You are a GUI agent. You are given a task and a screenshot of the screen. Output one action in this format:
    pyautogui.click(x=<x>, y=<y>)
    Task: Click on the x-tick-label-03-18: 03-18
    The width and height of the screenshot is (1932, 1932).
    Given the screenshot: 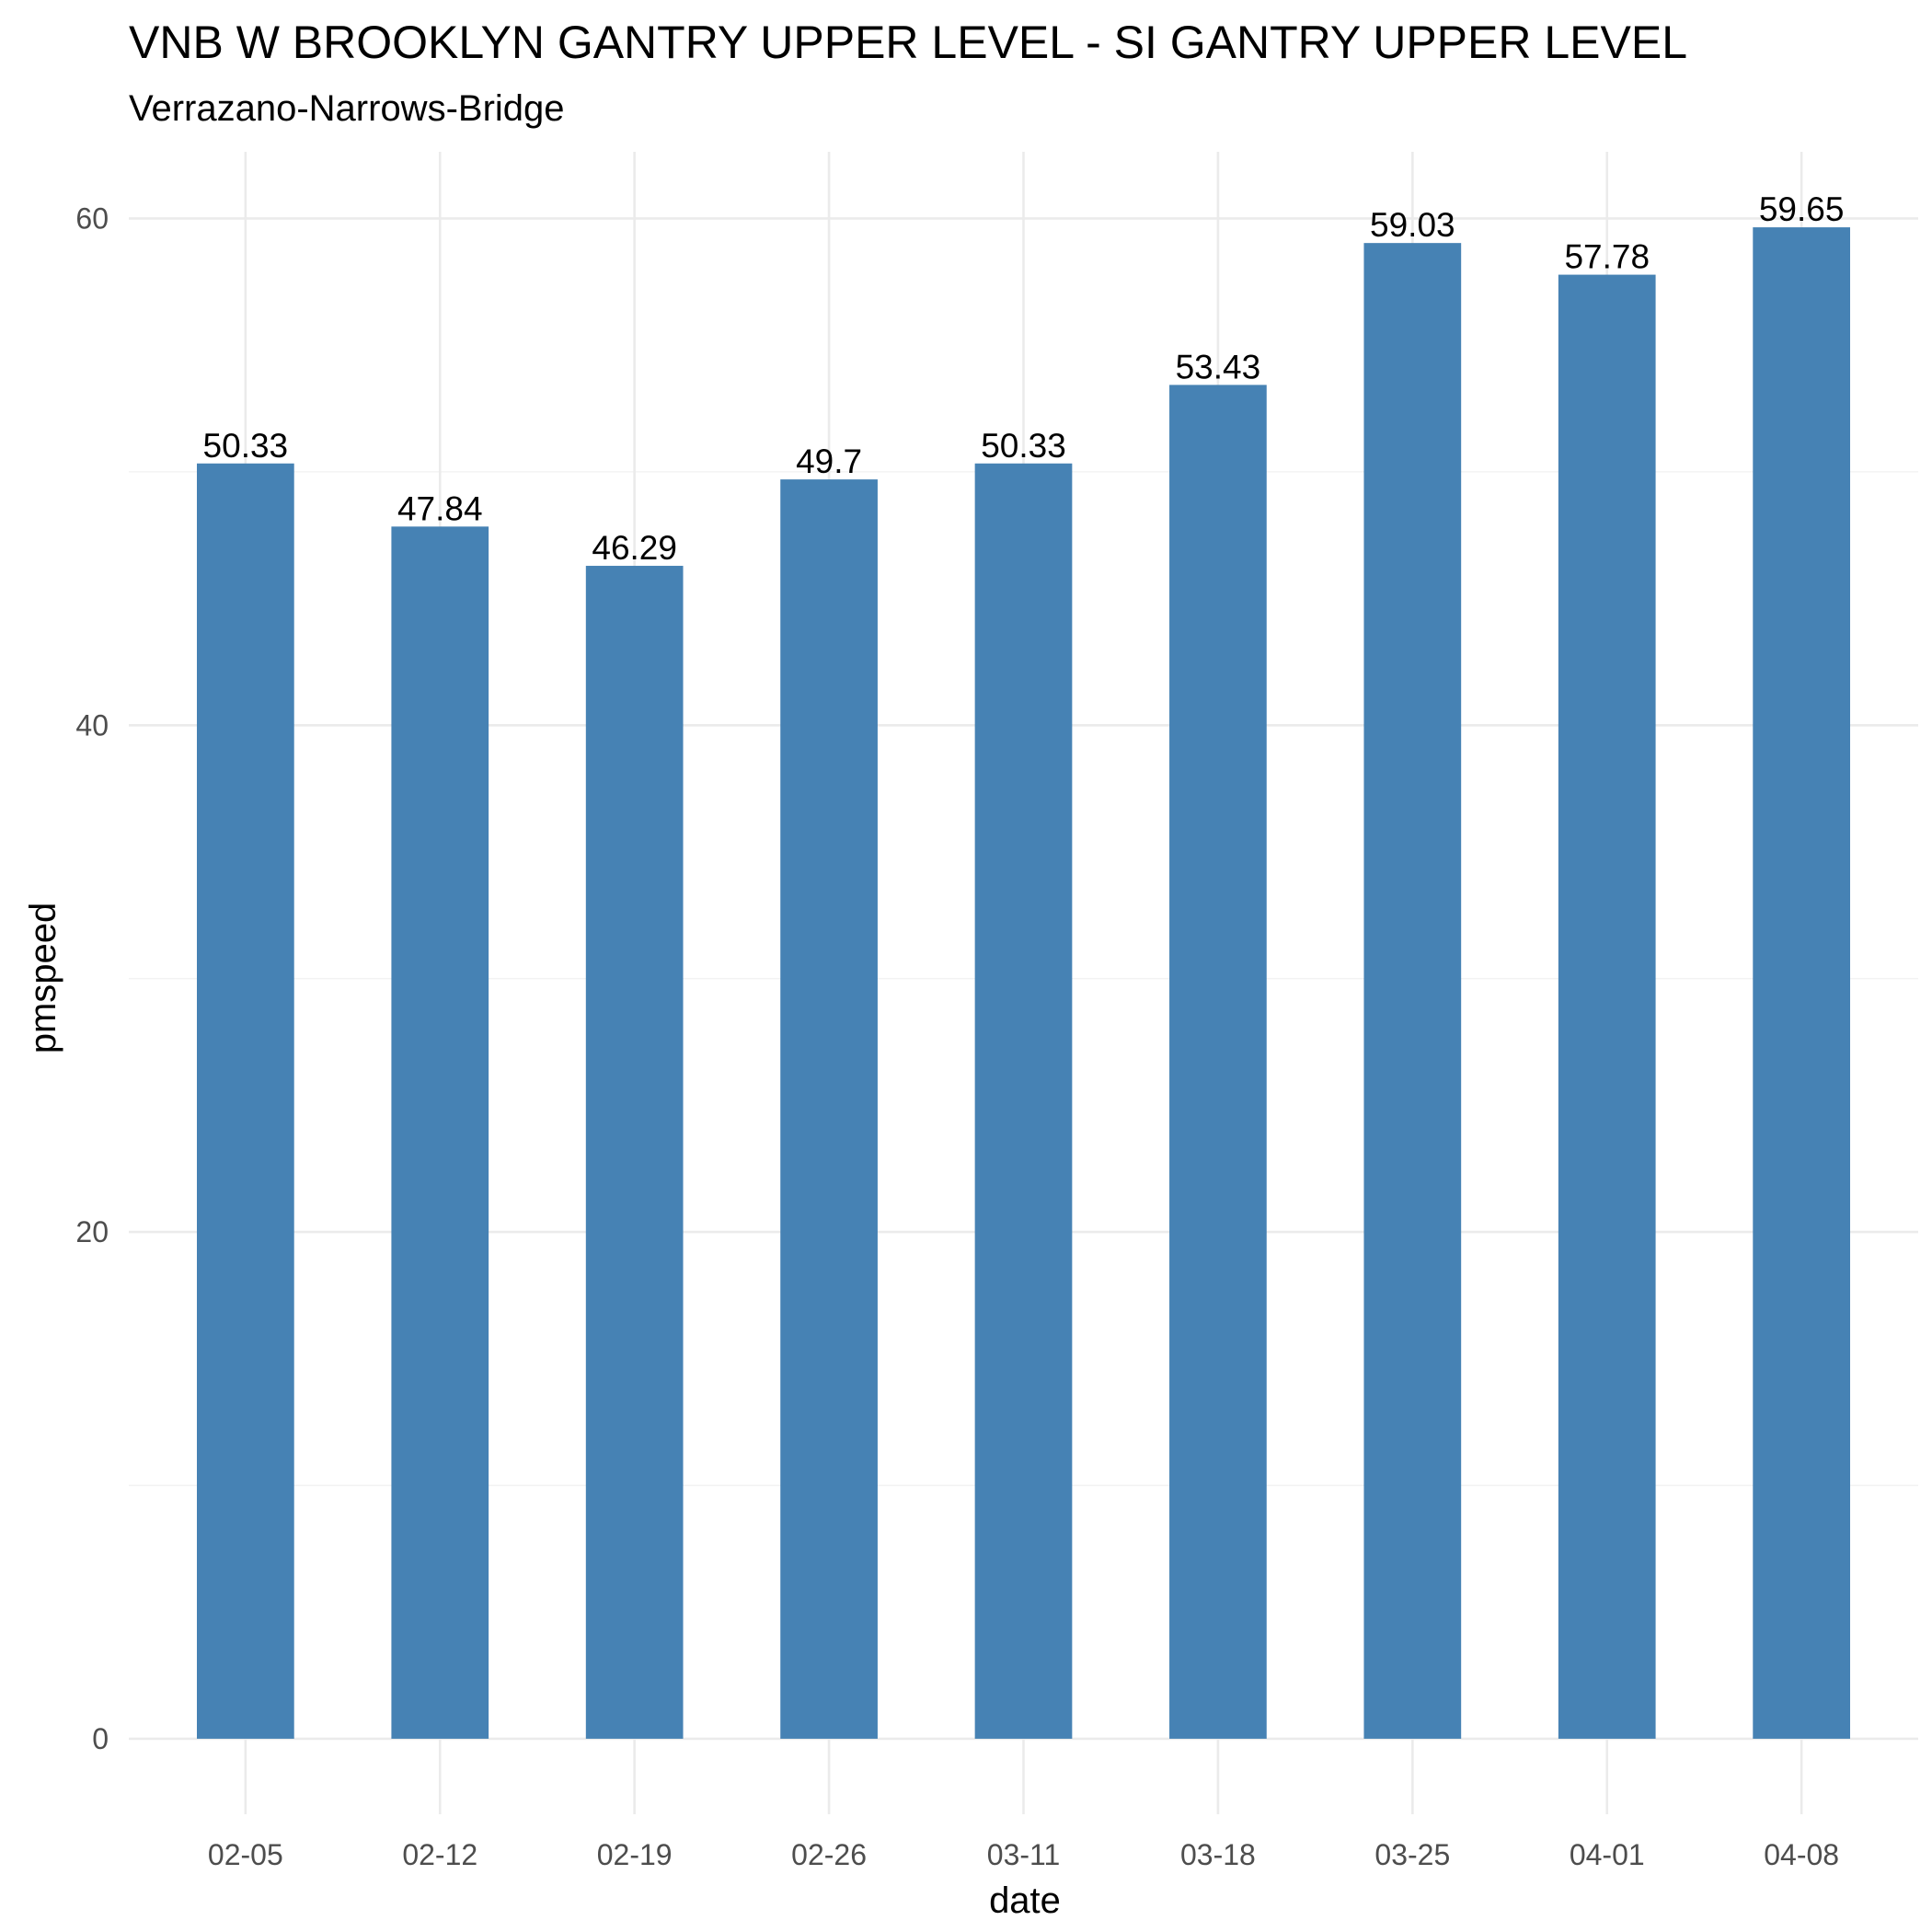 What is the action you would take?
    pyautogui.click(x=1218, y=1854)
    